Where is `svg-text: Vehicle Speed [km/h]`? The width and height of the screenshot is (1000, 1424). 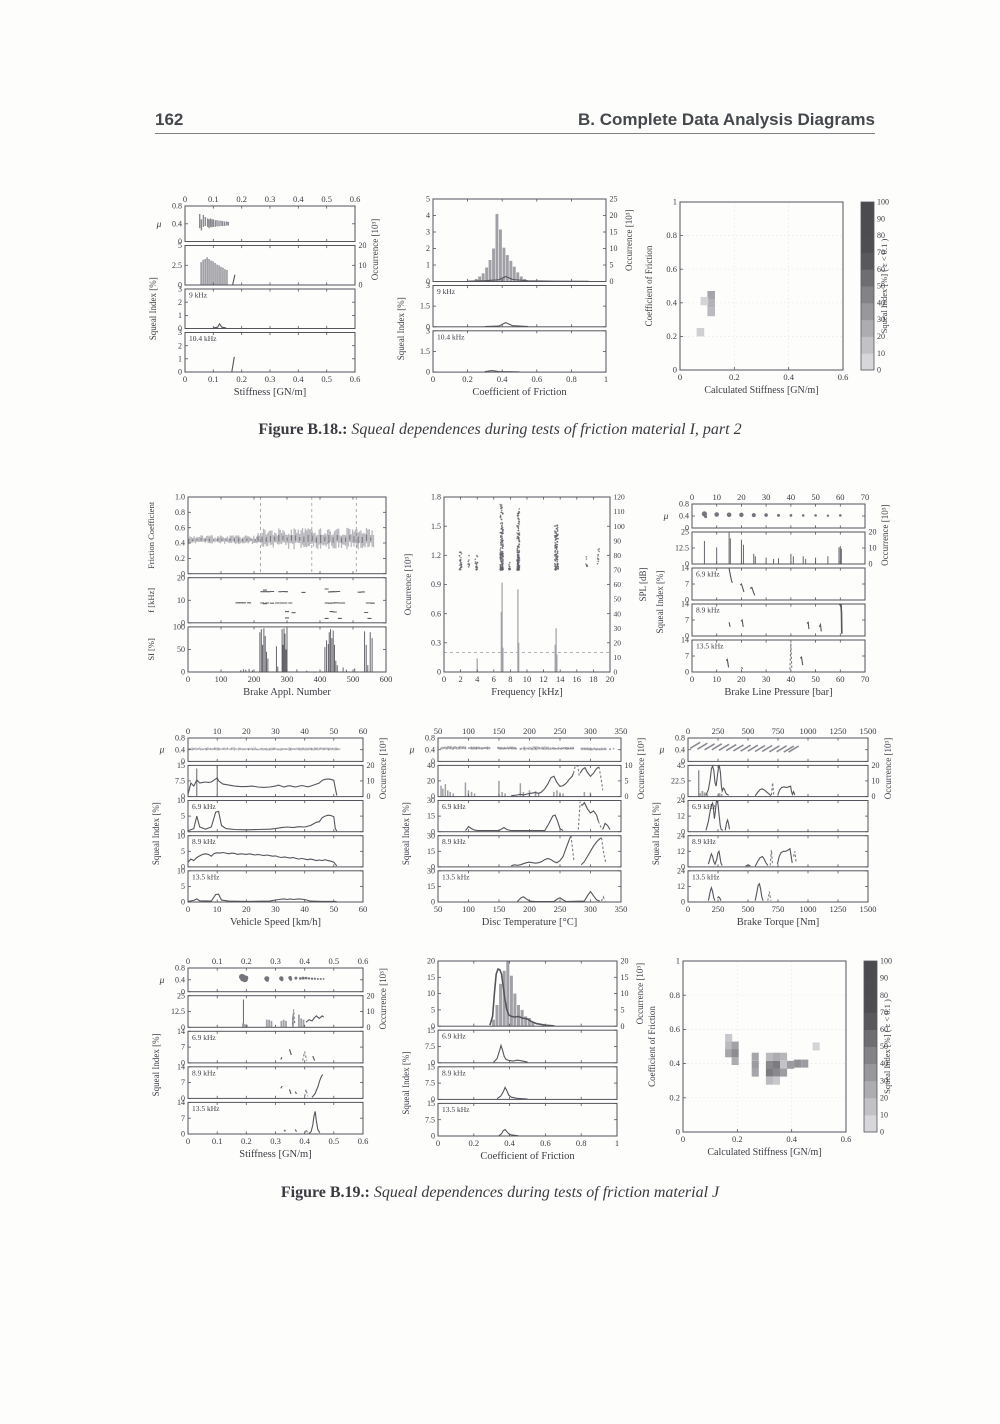 svg-text: Vehicle Speed [km/h] is located at coordinates (275, 922).